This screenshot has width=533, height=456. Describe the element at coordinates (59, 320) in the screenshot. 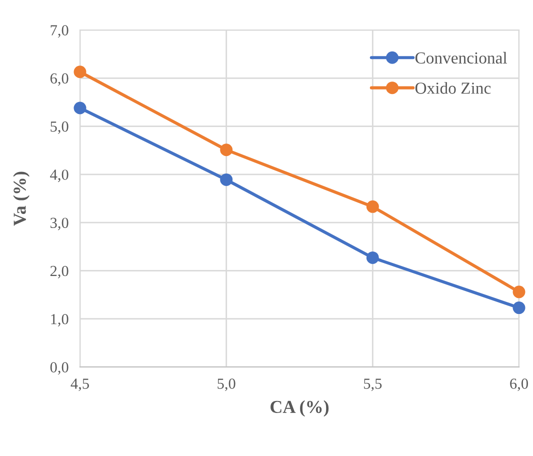

I see `y-tick-label: 1,0` at that location.